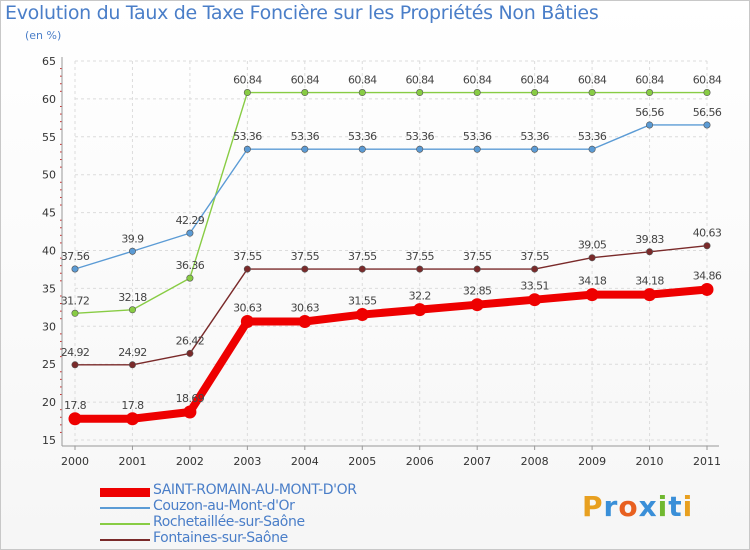 The image size is (750, 550). I want to click on data-label: 34.18, so click(592, 281).